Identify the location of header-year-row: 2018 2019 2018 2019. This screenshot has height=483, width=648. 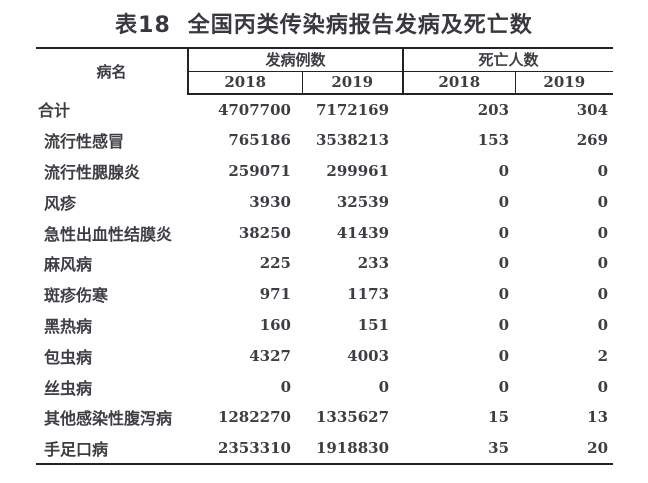
(325, 83).